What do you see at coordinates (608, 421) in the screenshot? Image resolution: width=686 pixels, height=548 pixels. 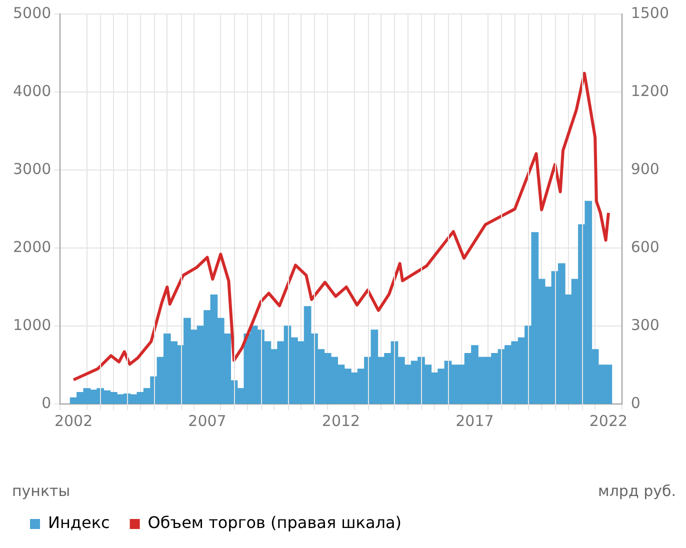 I see `x-tick-label: 2022` at bounding box center [608, 421].